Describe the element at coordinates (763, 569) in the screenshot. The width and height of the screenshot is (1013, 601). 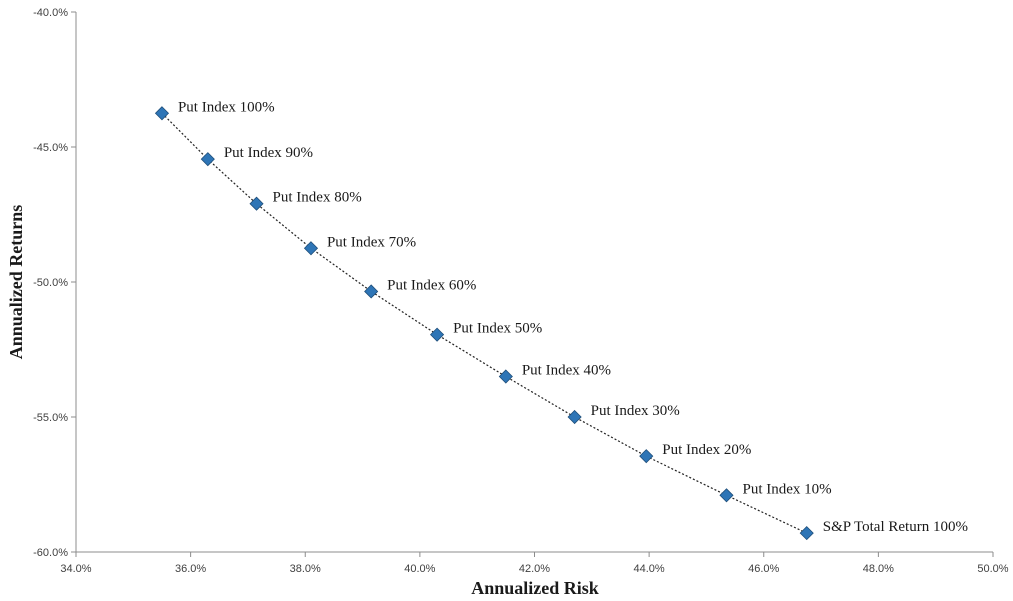
I see `x-tick-label: 46.0%` at that location.